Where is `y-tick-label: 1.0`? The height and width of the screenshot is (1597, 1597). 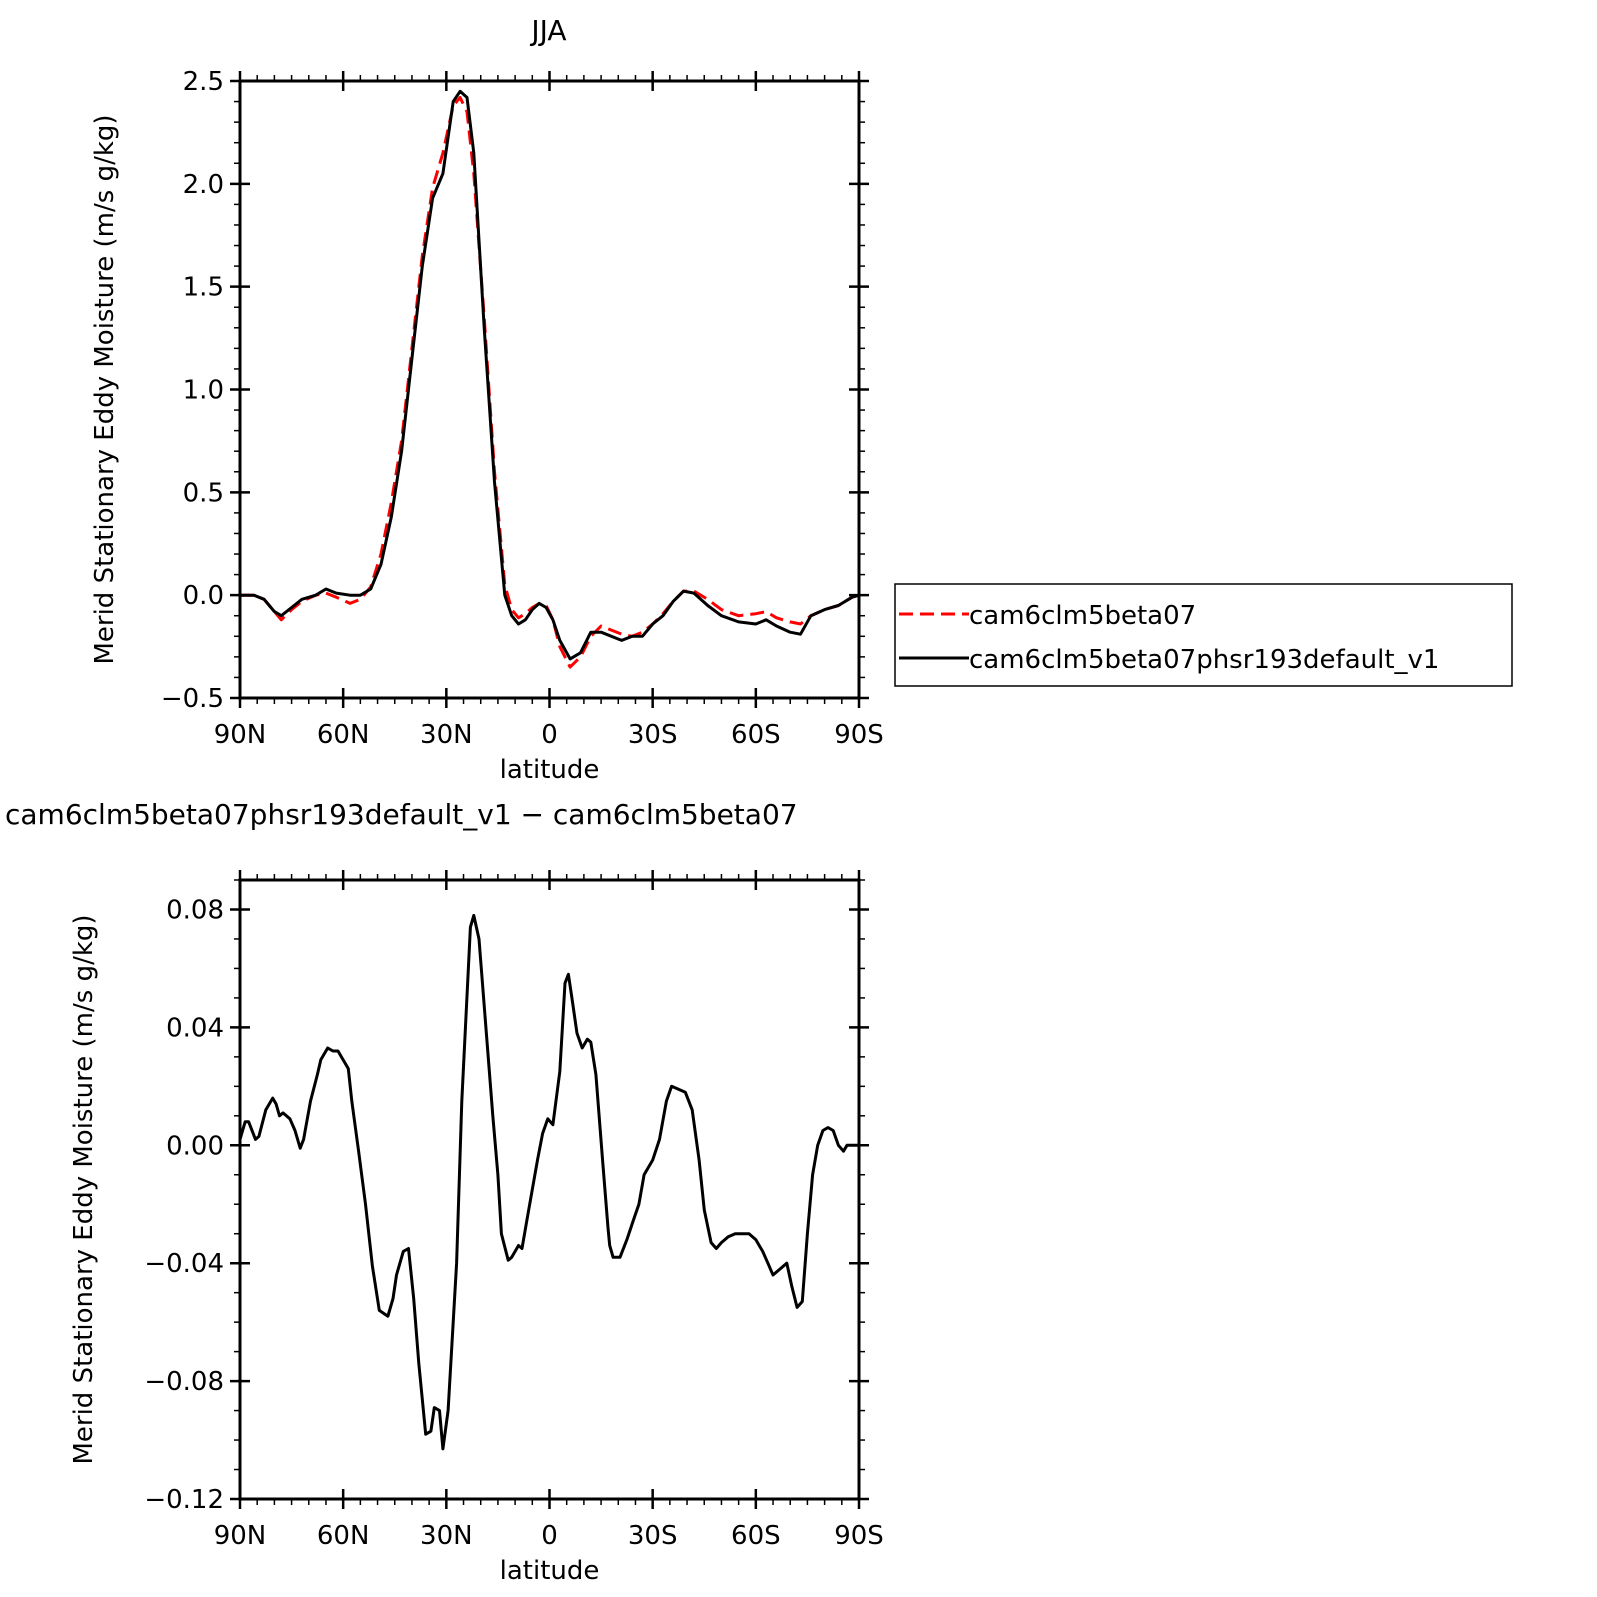 y-tick-label: 1.0 is located at coordinates (203, 391).